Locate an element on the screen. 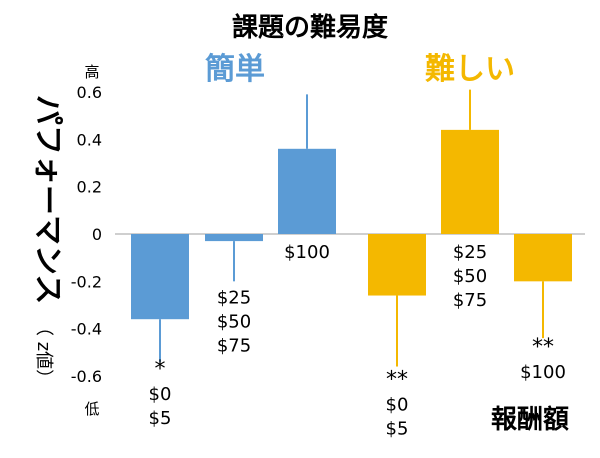 Image resolution: width=600 pixels, height=458 pixels. y-tick-label: 0 is located at coordinates (97, 234).